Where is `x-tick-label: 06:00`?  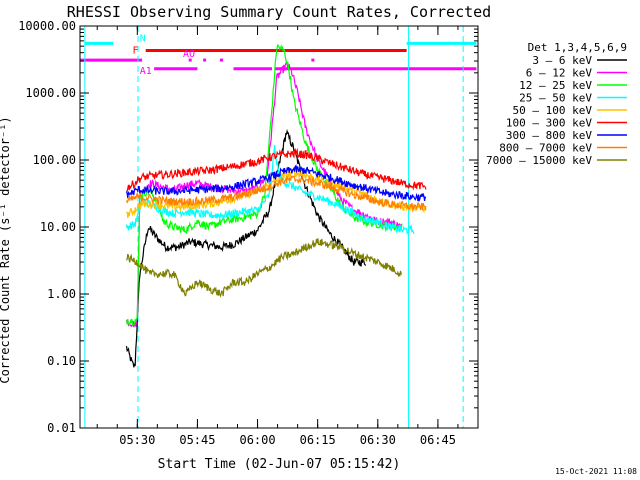 x-tick-label: 06:00 is located at coordinates (257, 440).